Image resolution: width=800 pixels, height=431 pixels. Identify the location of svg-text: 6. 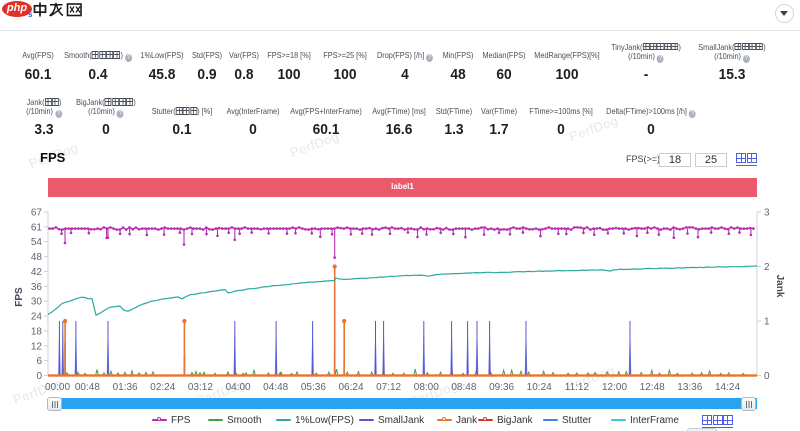
(39, 361).